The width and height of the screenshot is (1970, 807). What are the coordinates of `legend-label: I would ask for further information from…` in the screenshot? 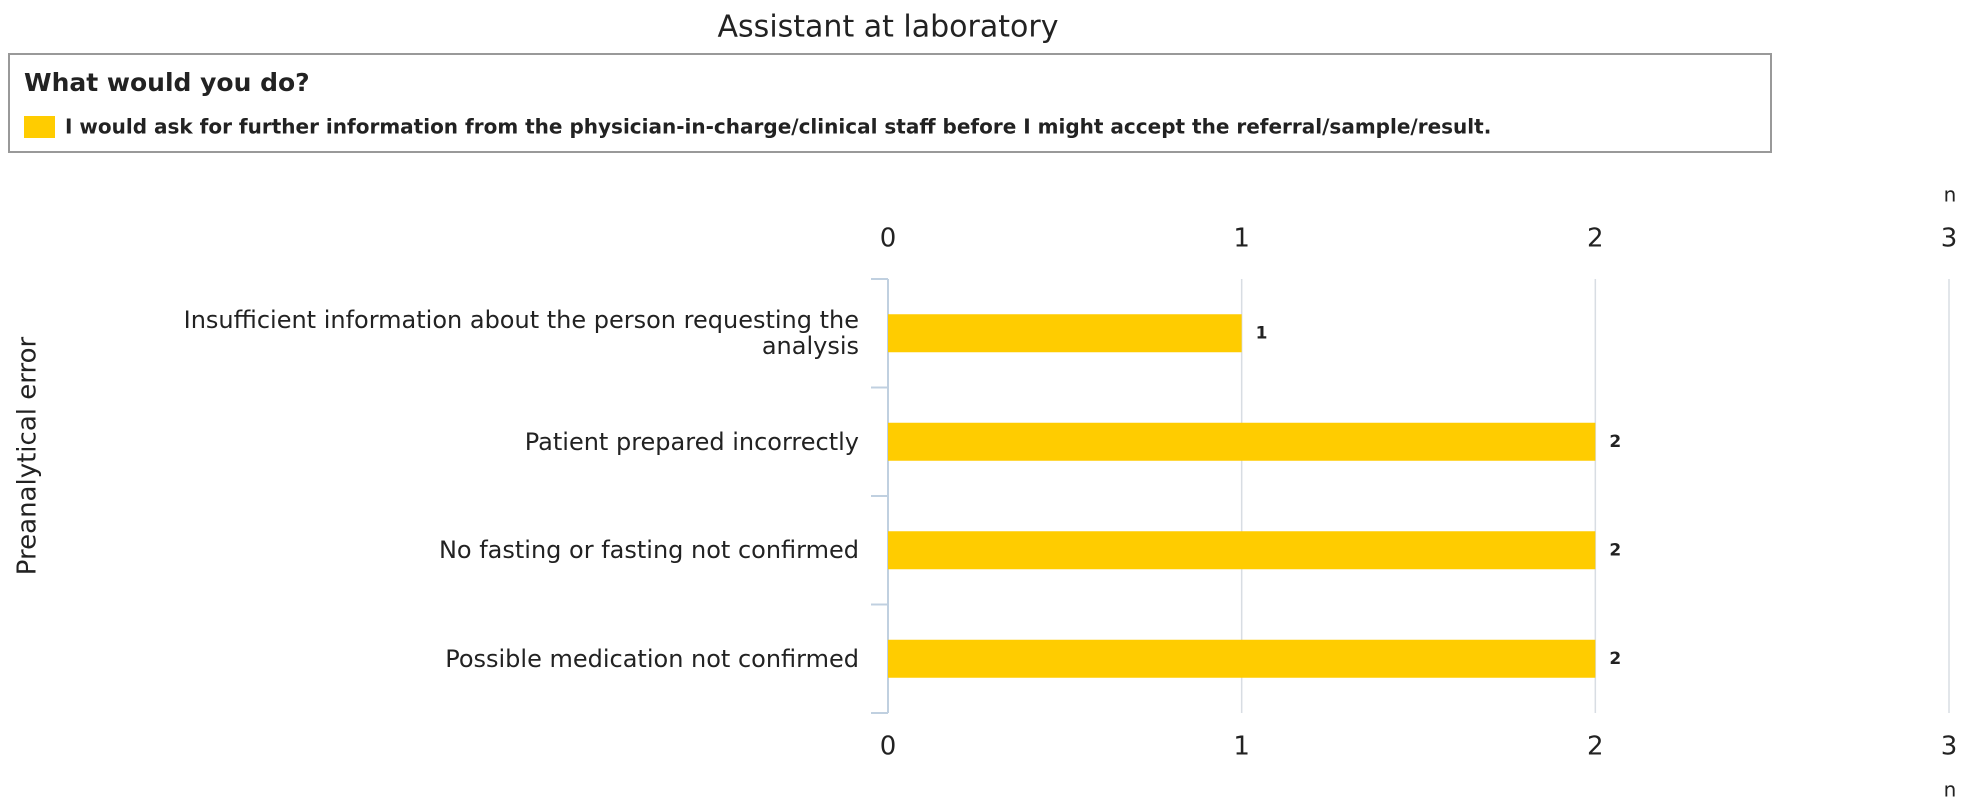 It's located at (778, 127).